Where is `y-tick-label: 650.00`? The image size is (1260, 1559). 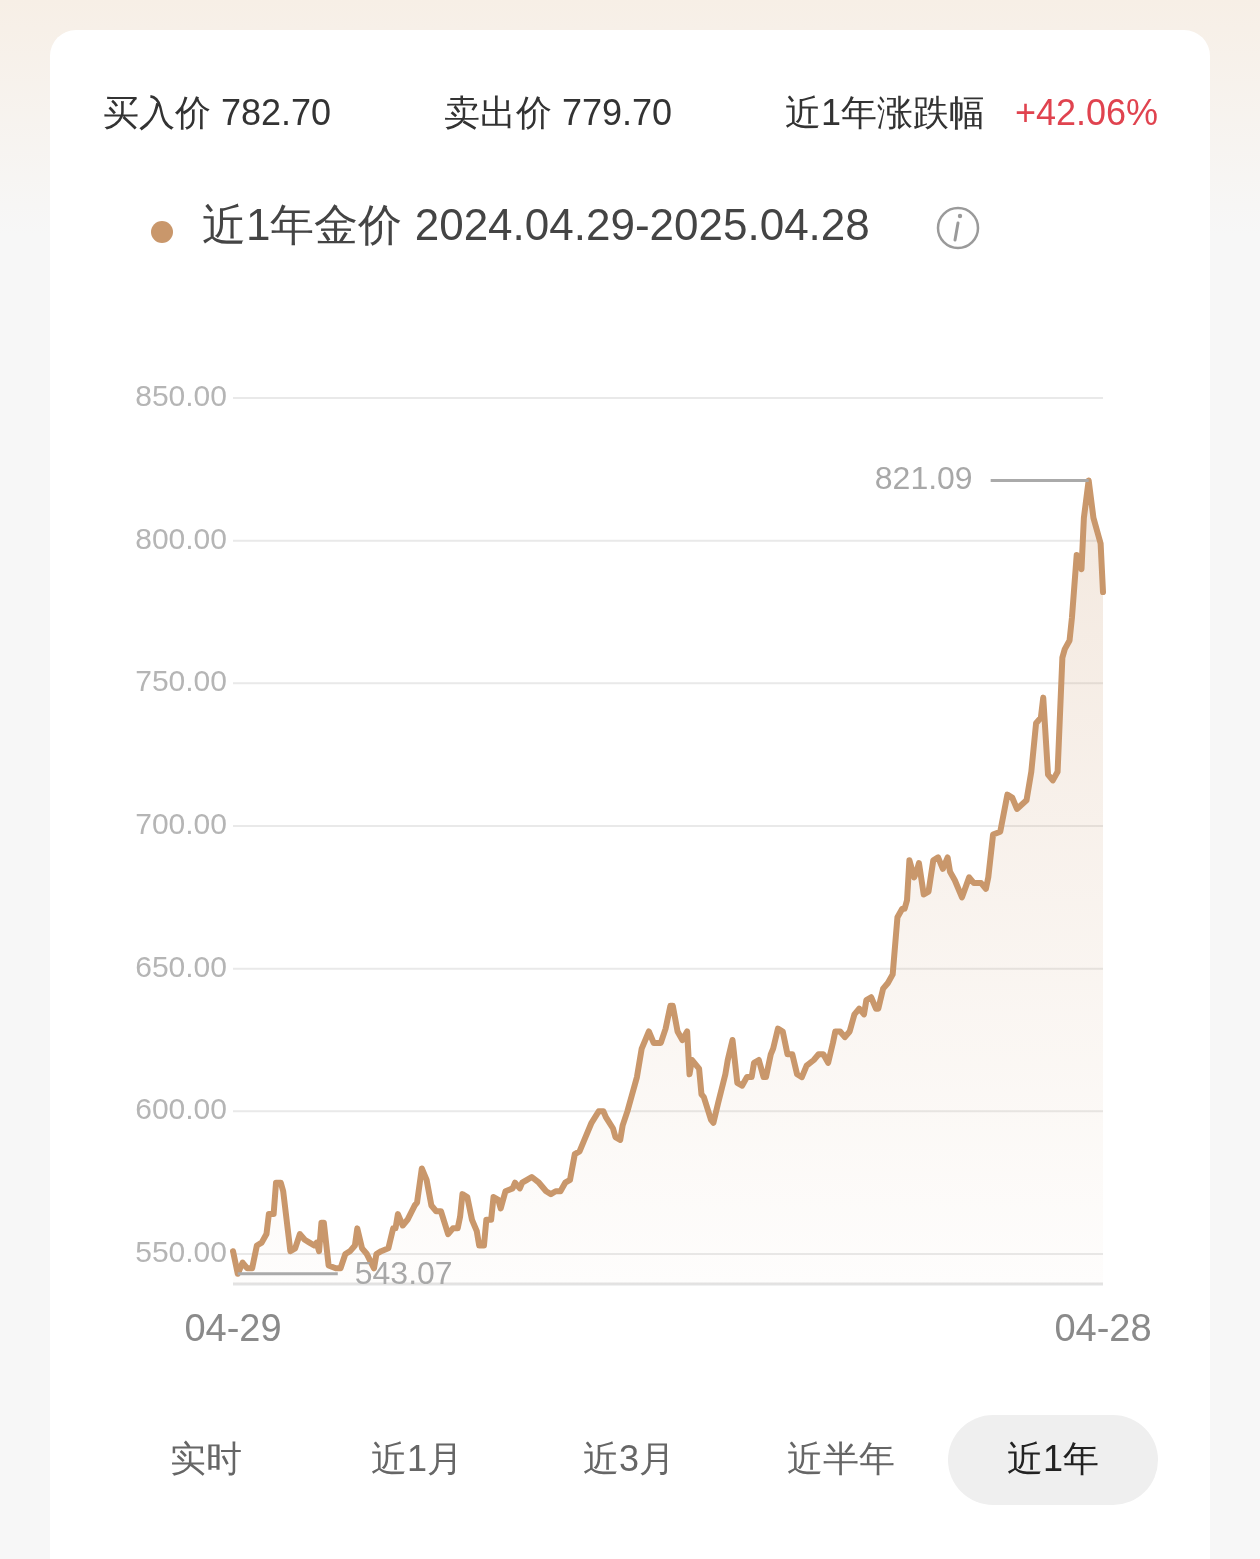 y-tick-label: 650.00 is located at coordinates (181, 966).